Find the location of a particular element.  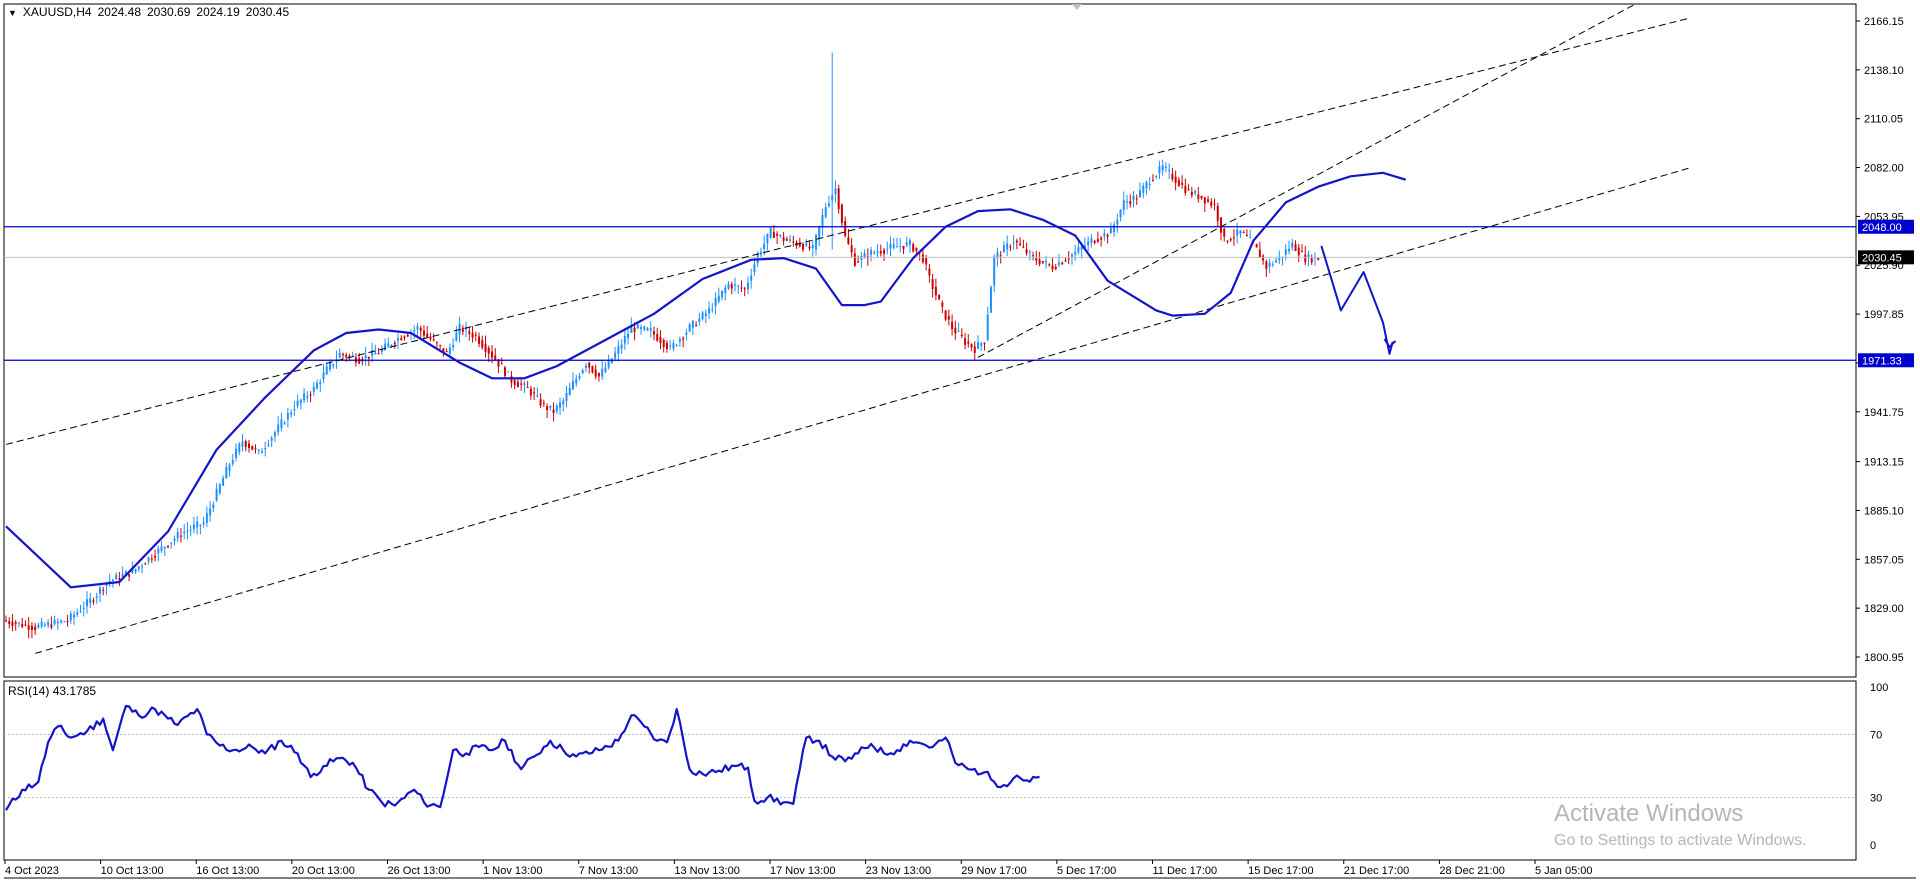

price-tick-label: 1857.05 is located at coordinates (1884, 560).